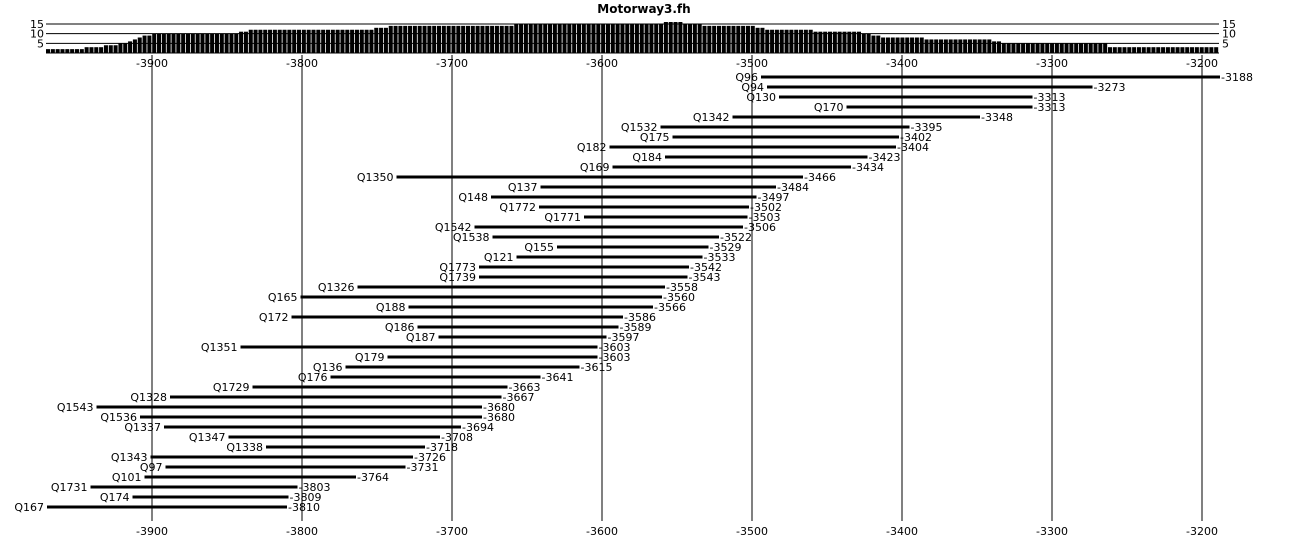 This screenshot has height=543, width=1294. What do you see at coordinates (885, 157) in the screenshot?
I see `interval-end-label: -3423` at bounding box center [885, 157].